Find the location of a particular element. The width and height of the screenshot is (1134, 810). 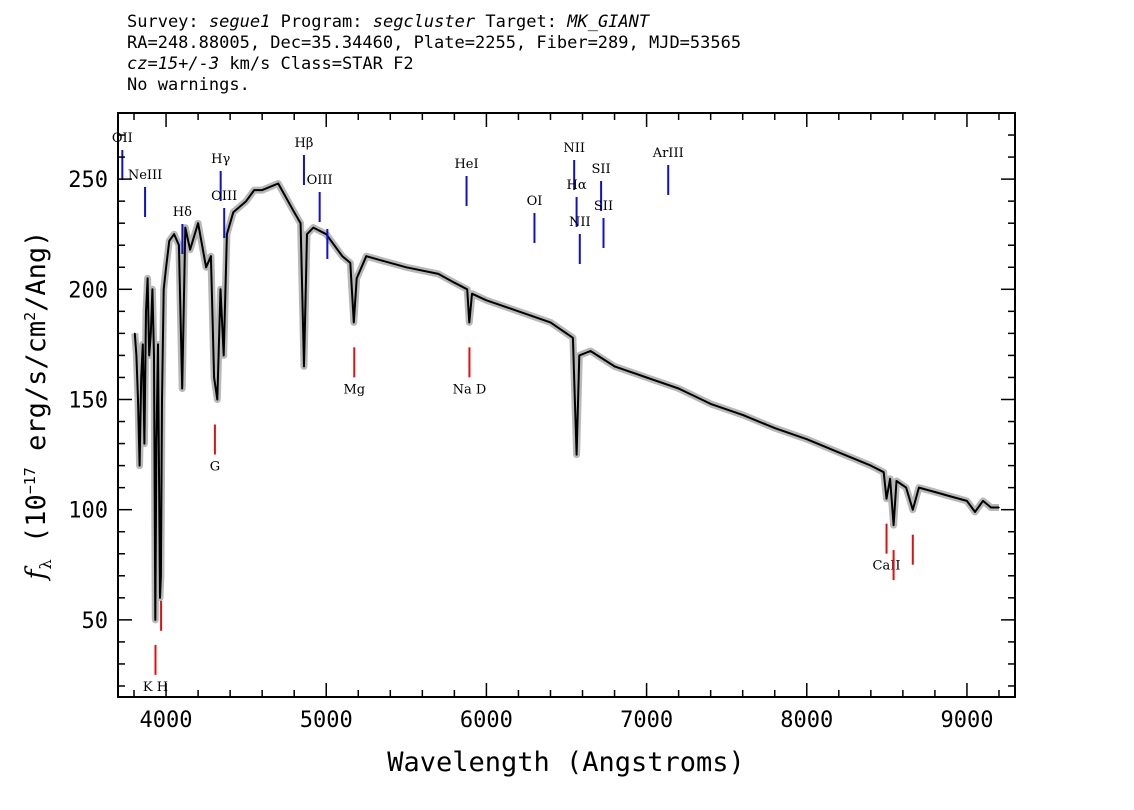

target-label: Target: is located at coordinates (521, 22).